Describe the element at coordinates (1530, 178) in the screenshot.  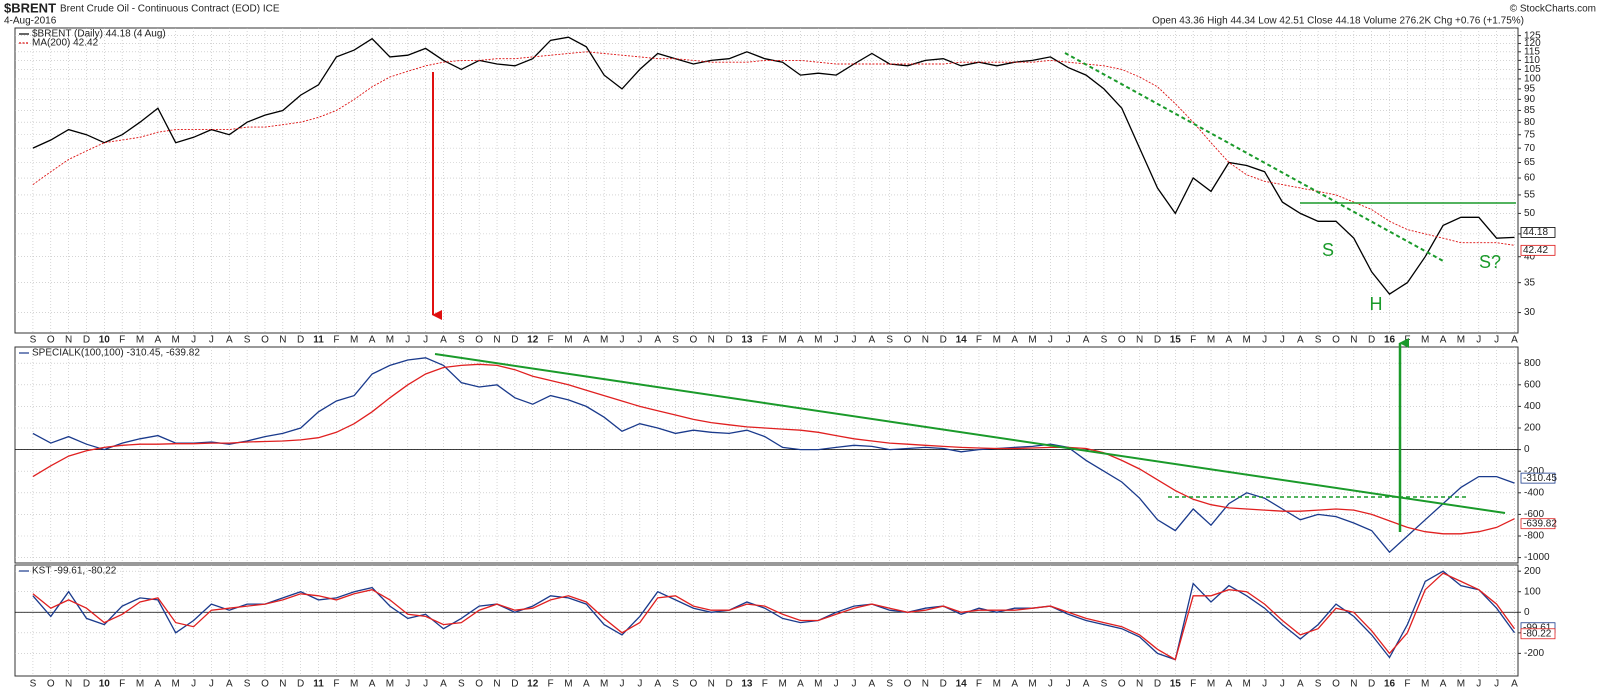
I see `y-tick-label: 60` at that location.